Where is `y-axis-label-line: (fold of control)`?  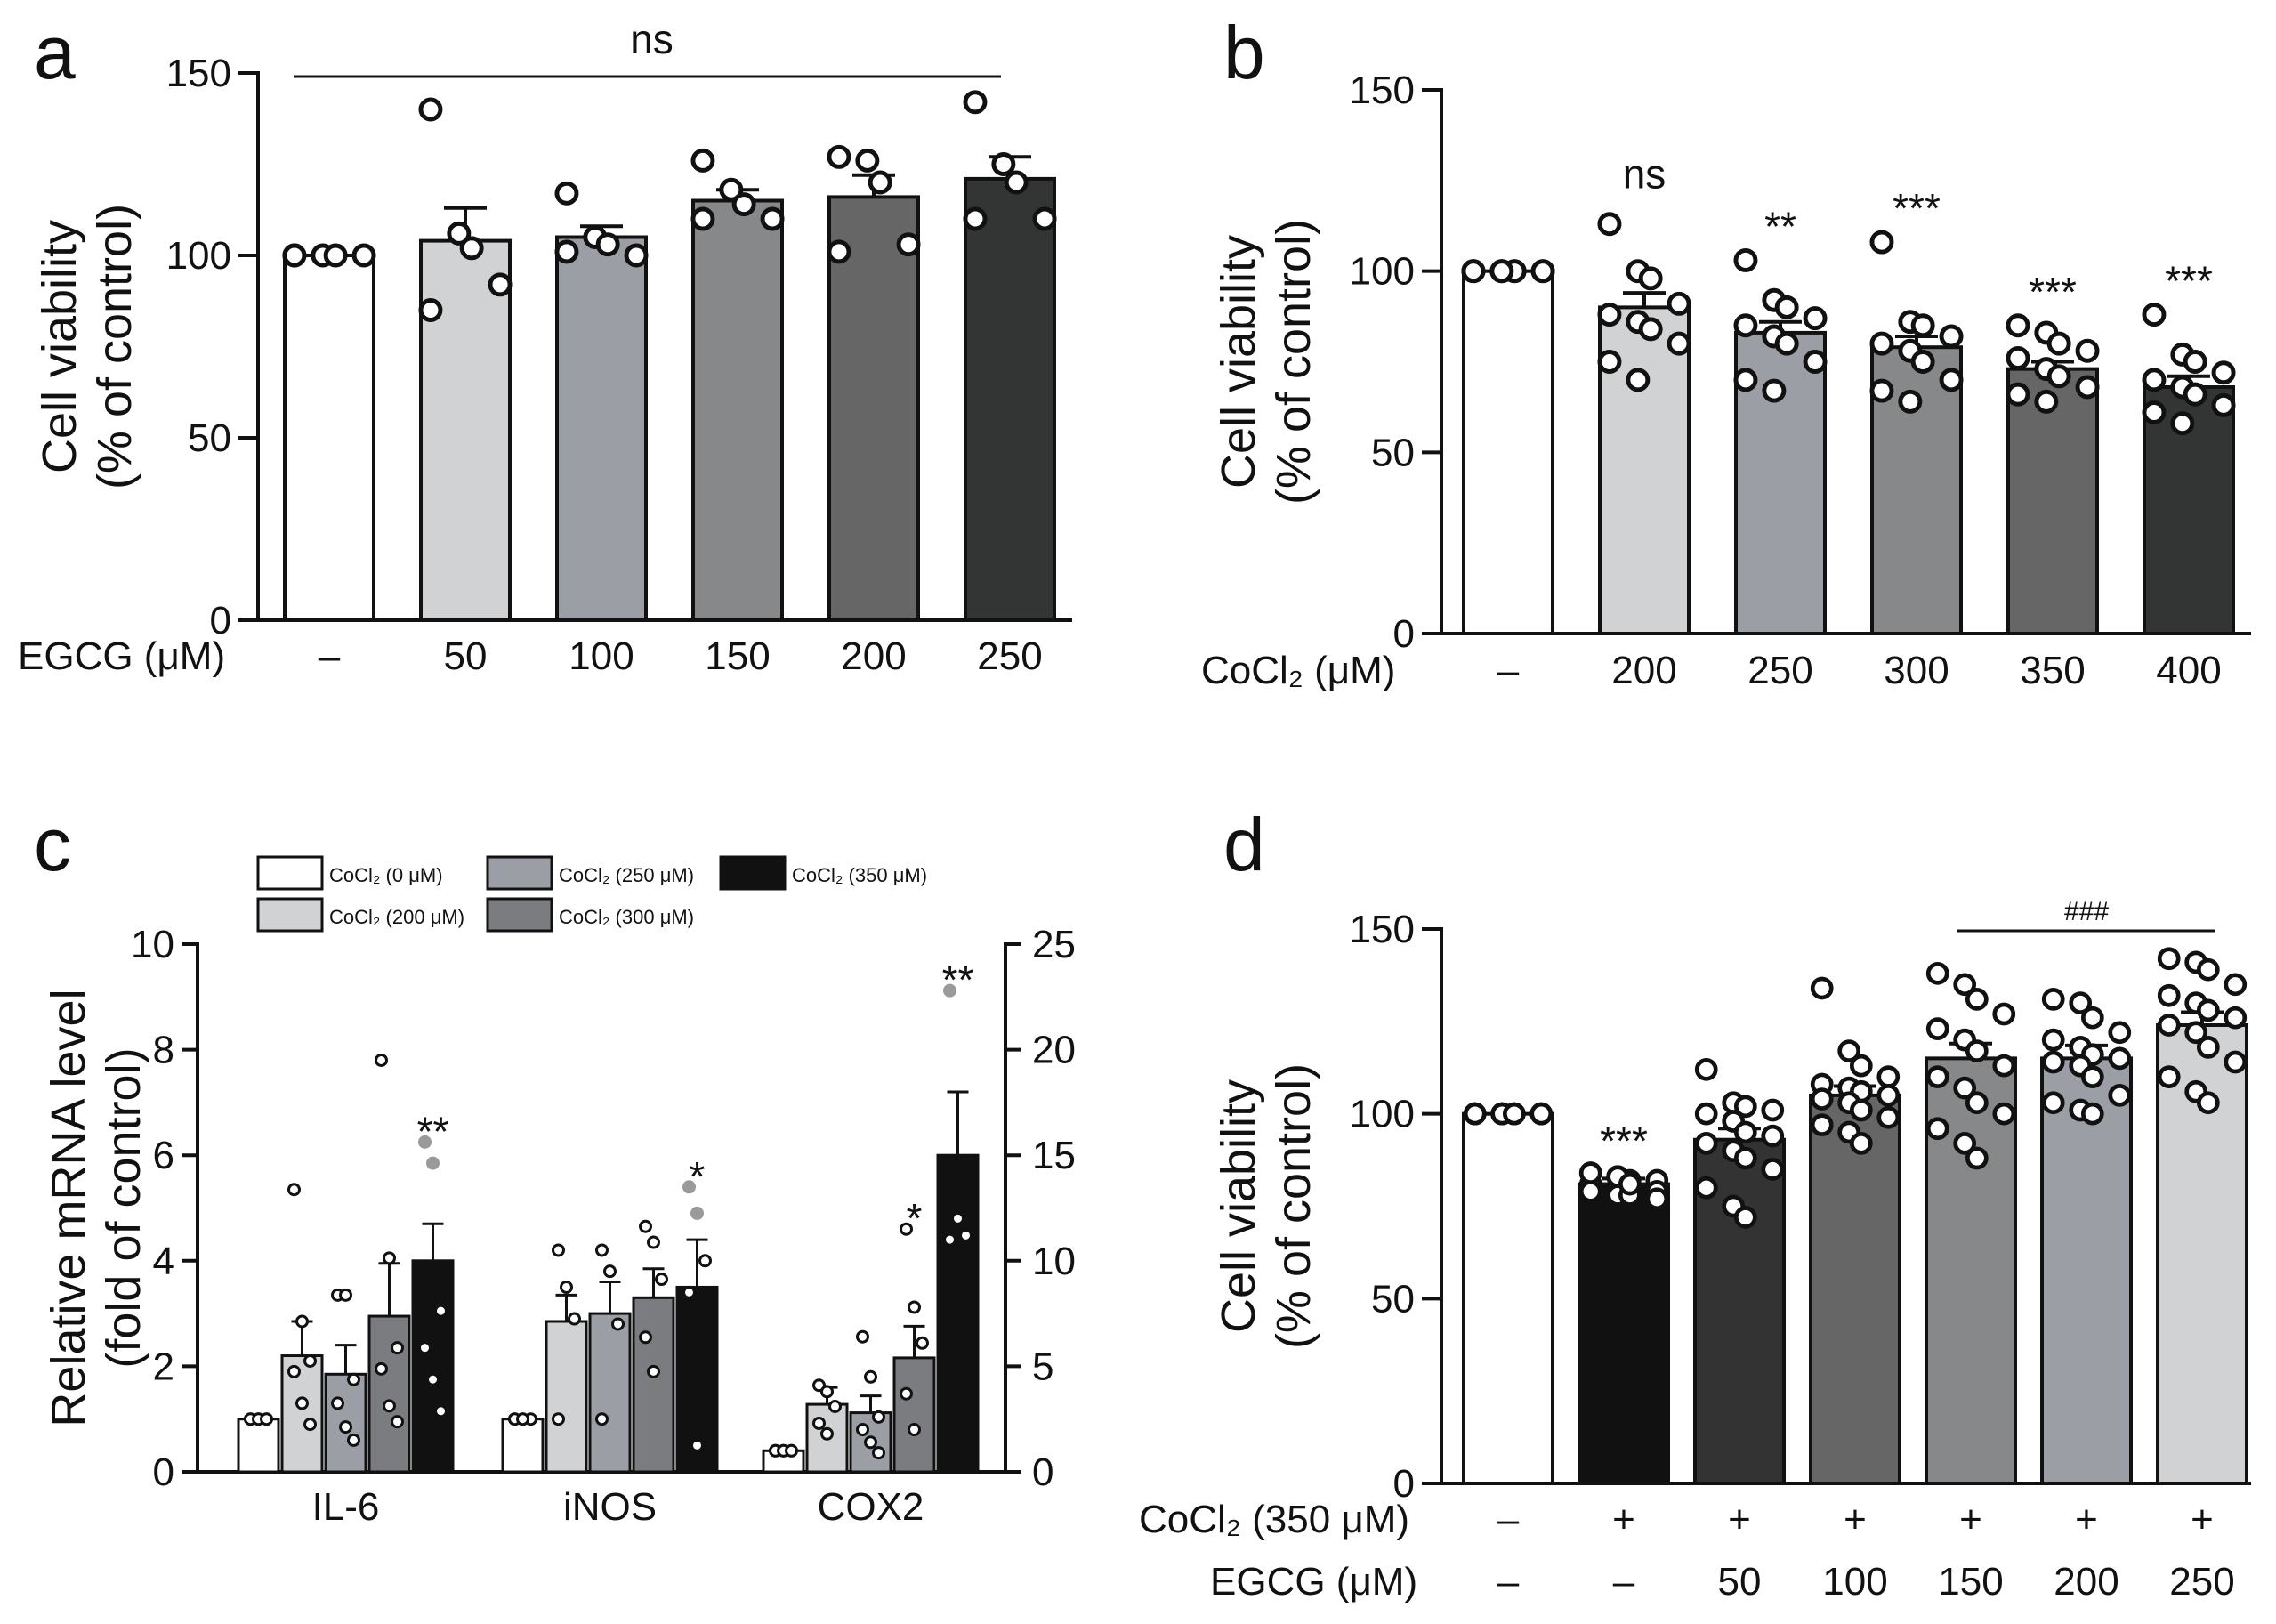 y-axis-label-line: (fold of control) is located at coordinates (123, 1207).